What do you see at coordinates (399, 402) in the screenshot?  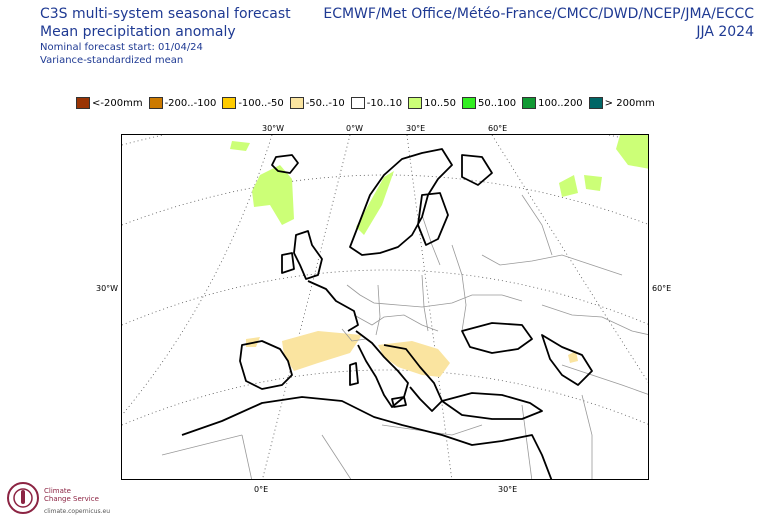 I see `sicily-coast` at bounding box center [399, 402].